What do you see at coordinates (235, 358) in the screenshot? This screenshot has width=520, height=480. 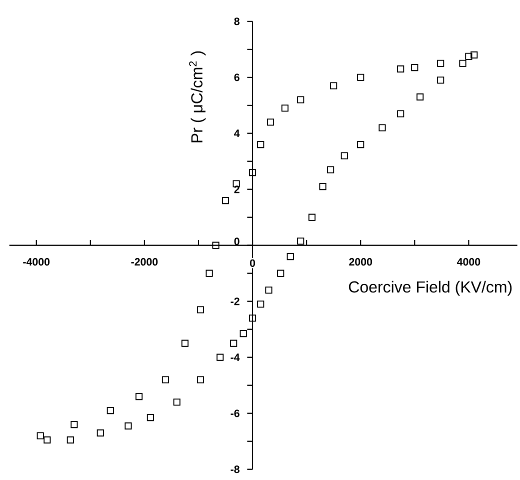 I see `y-tick-label: -4` at bounding box center [235, 358].